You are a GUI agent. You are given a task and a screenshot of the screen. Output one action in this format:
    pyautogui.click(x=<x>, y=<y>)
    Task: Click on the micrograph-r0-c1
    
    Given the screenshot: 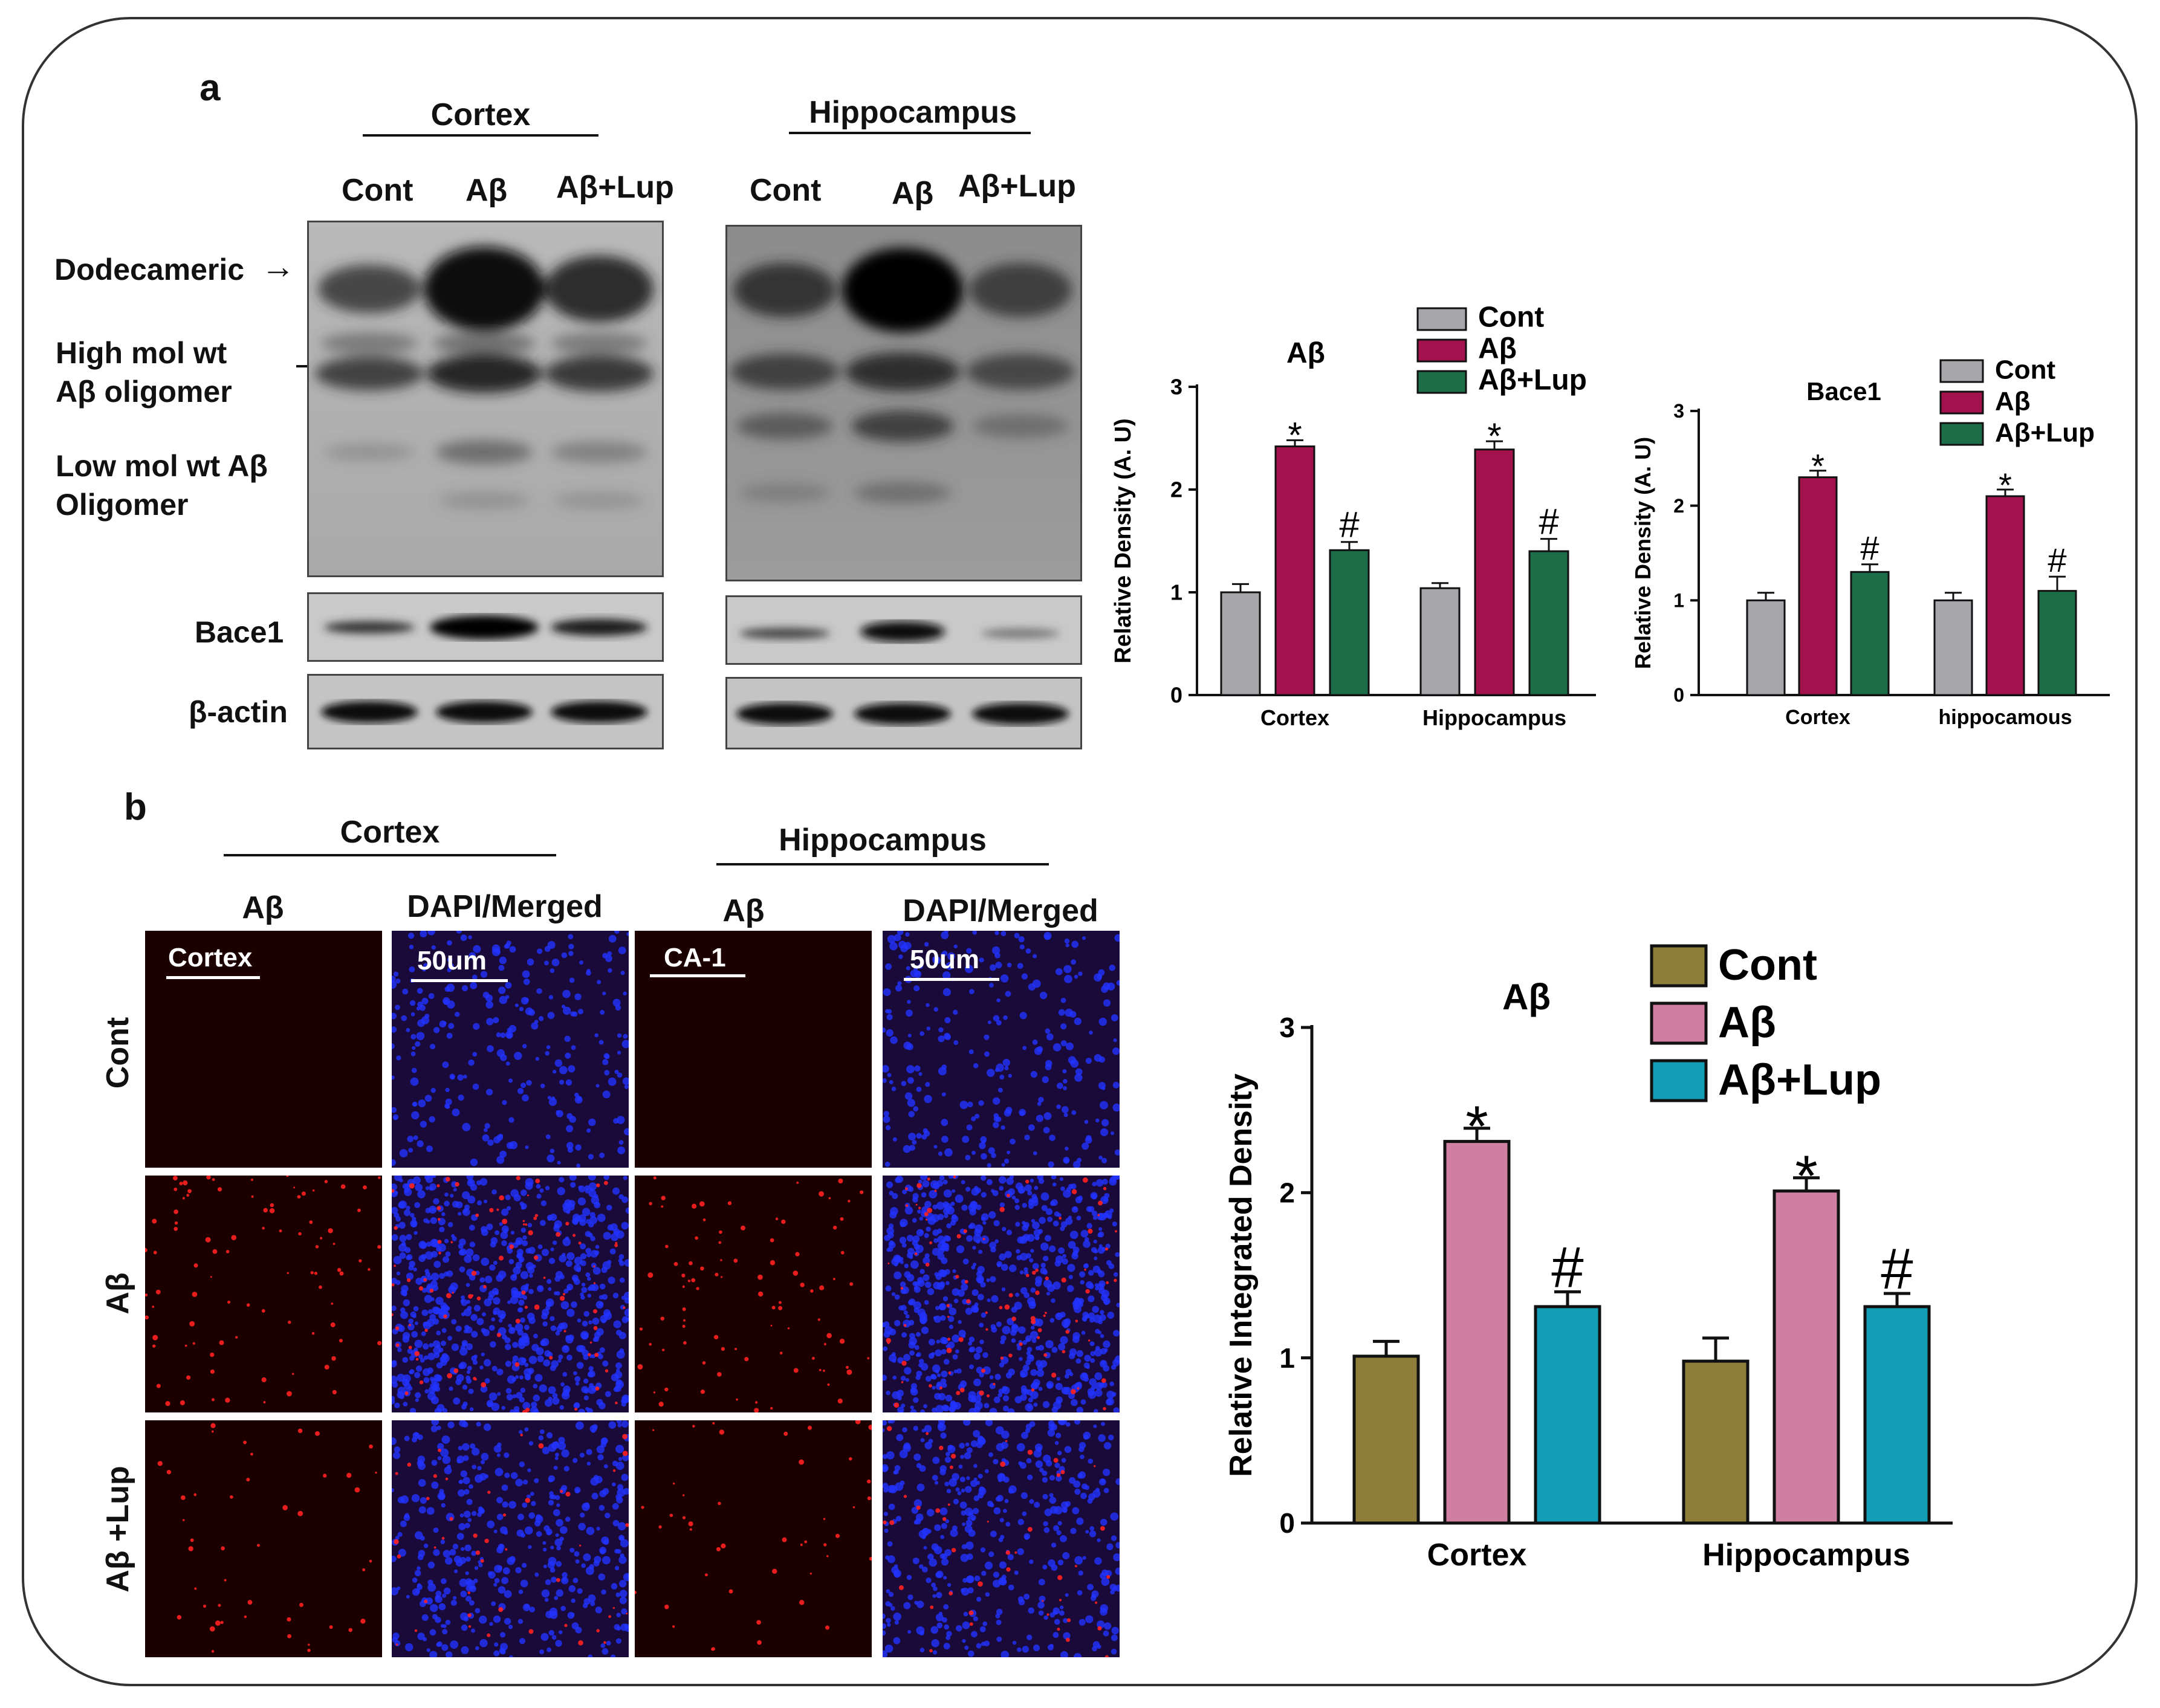 What is the action you would take?
    pyautogui.click(x=510, y=1049)
    